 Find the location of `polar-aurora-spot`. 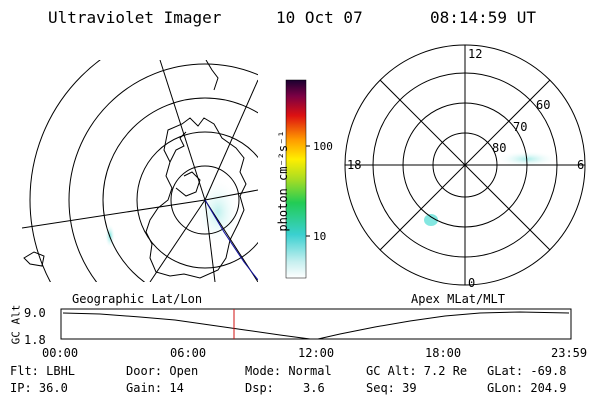

polar-aurora-spot is located at coordinates (431, 220).